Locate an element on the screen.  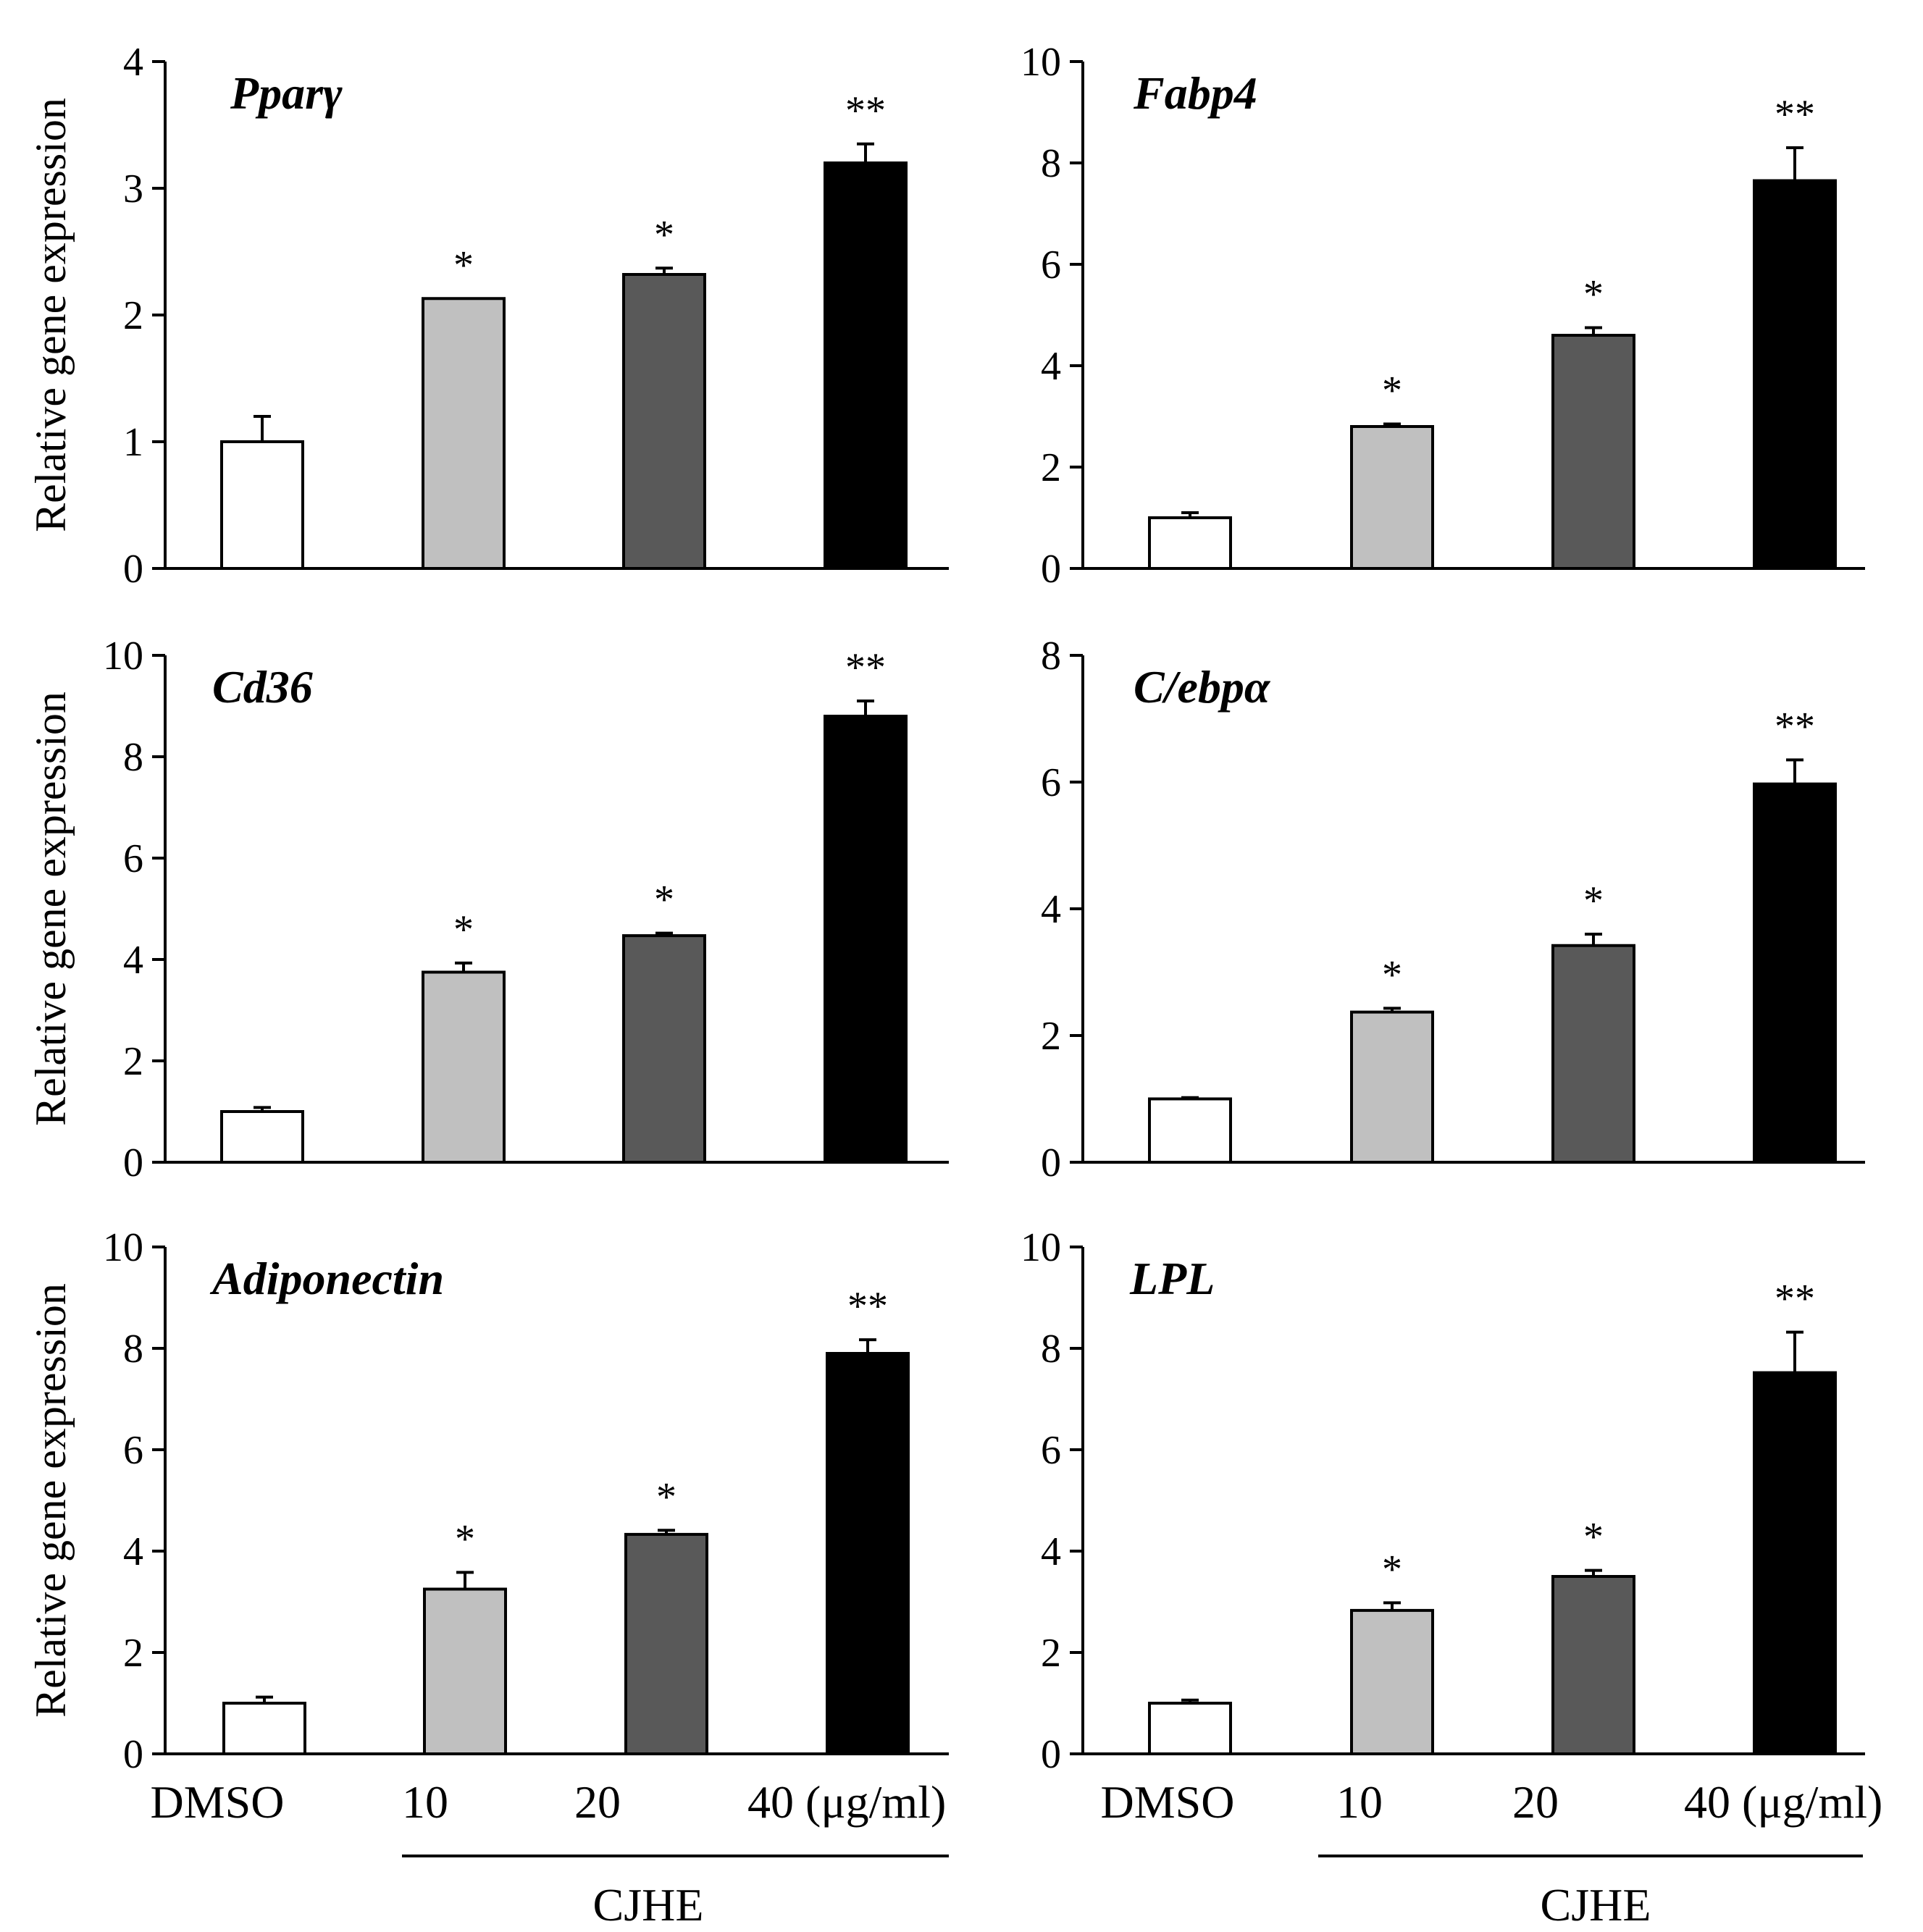
group-label-right: CJHE is located at coordinates (1596, 1905).